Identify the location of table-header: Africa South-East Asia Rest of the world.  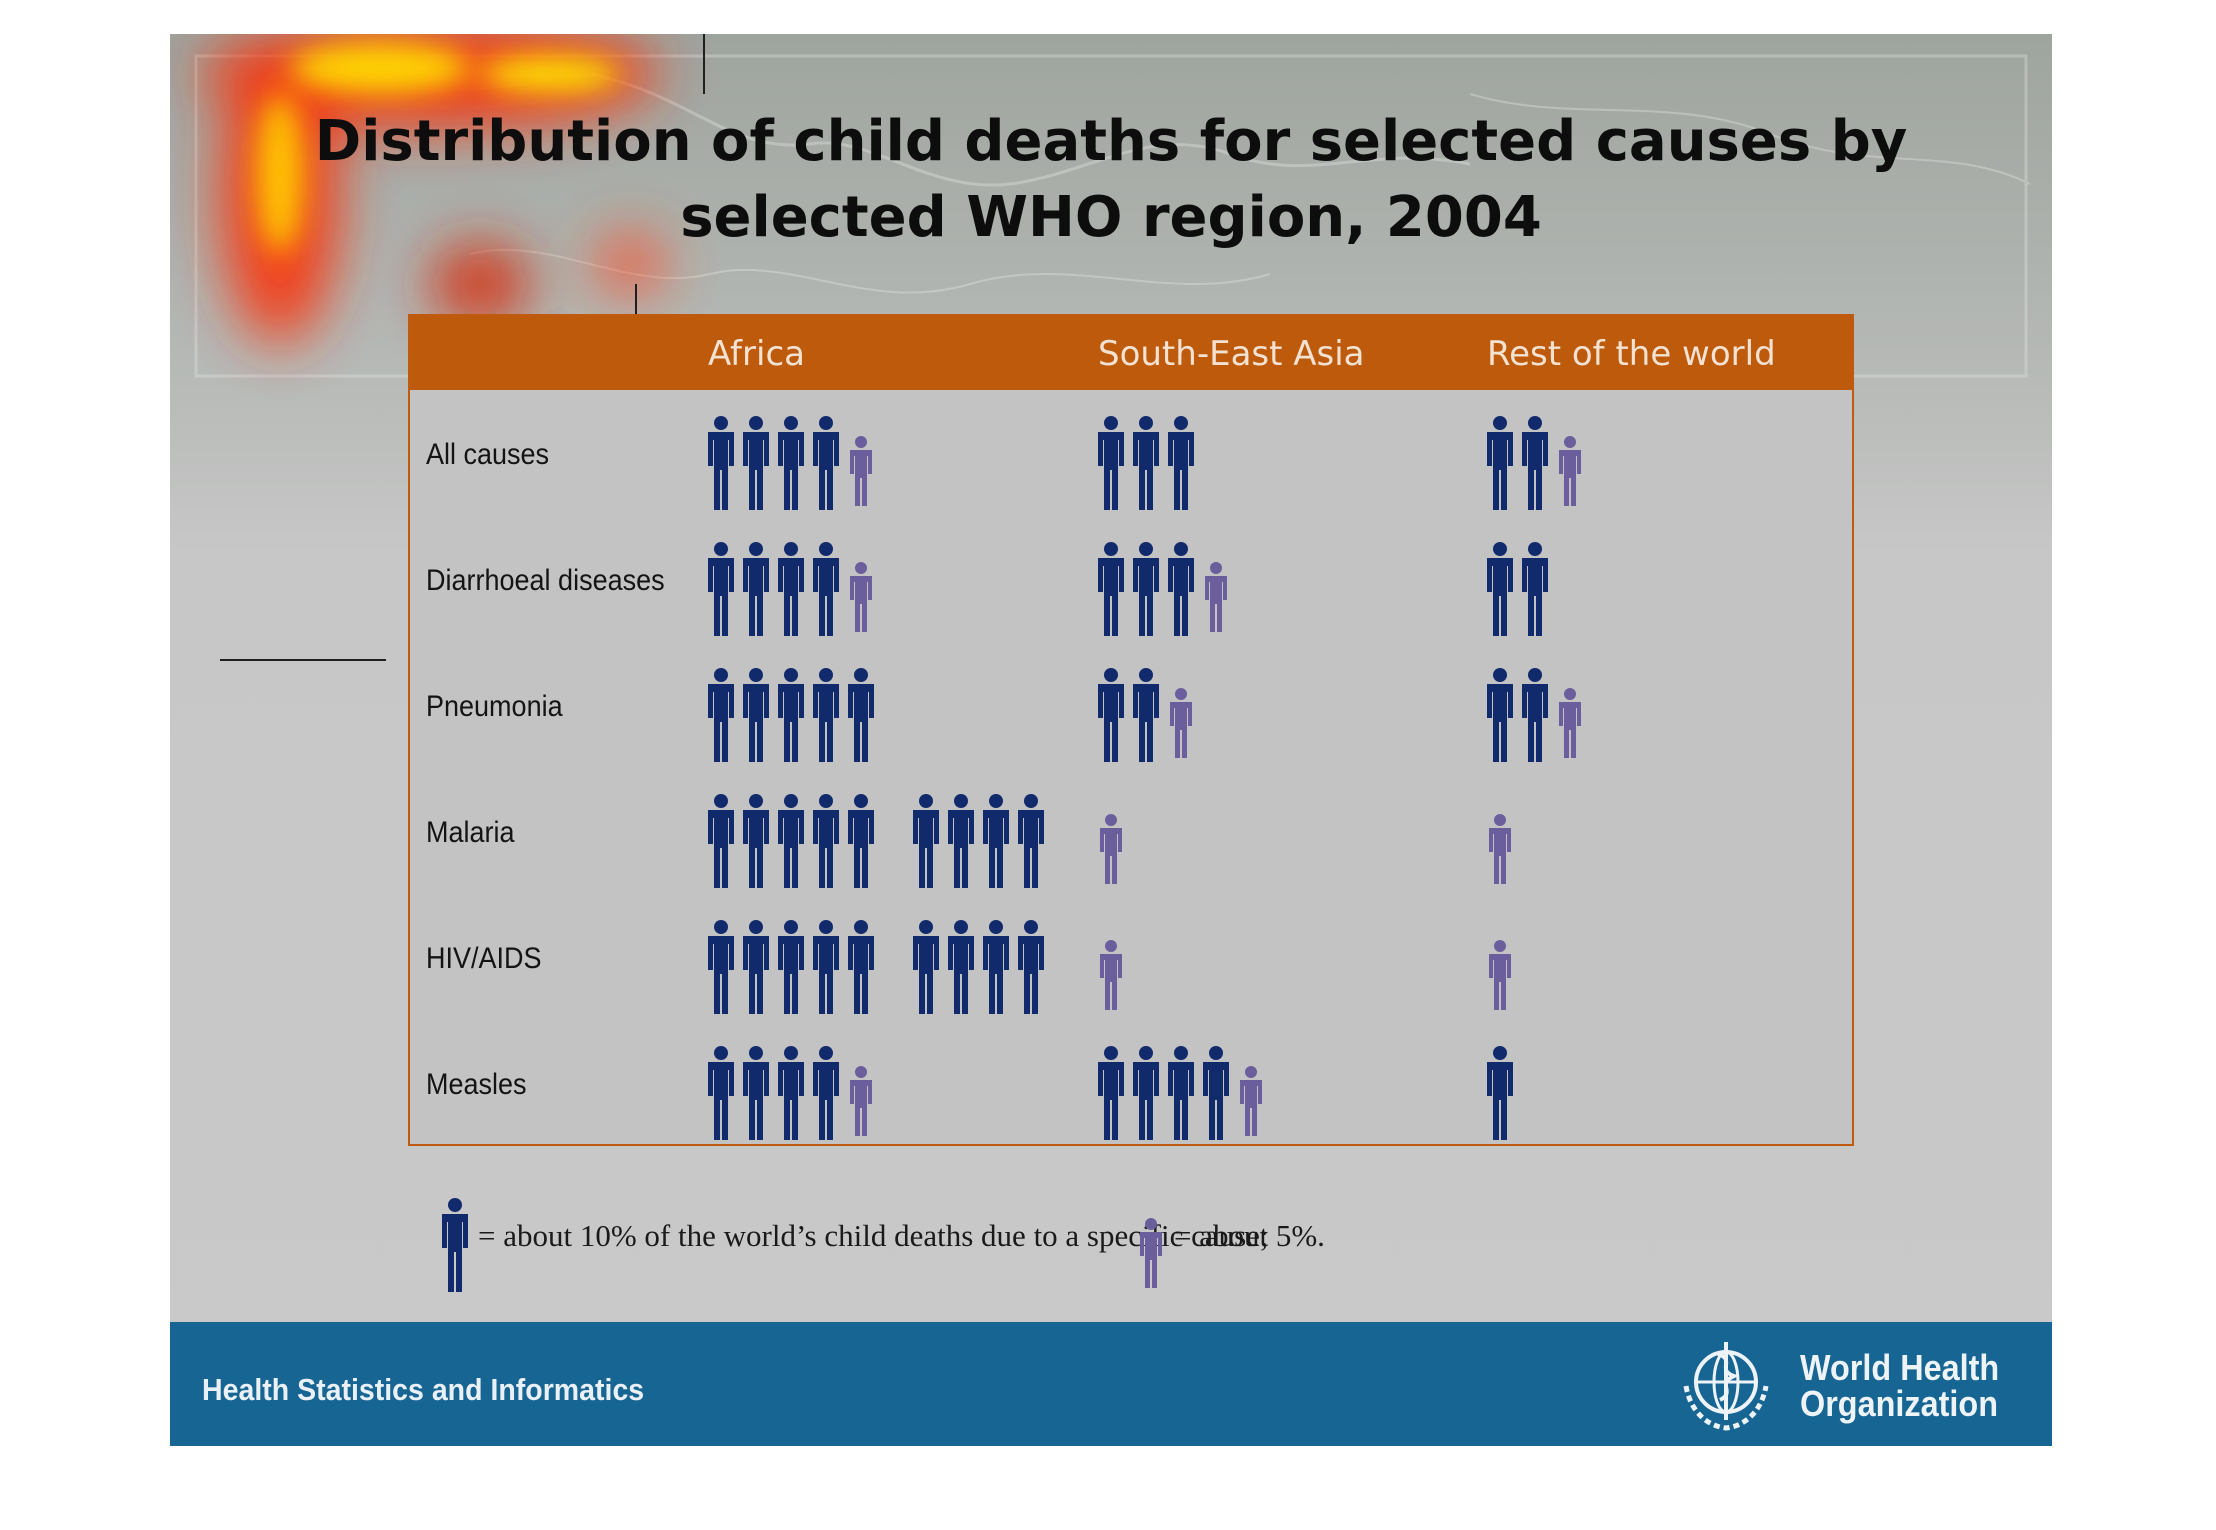
(1131, 353).